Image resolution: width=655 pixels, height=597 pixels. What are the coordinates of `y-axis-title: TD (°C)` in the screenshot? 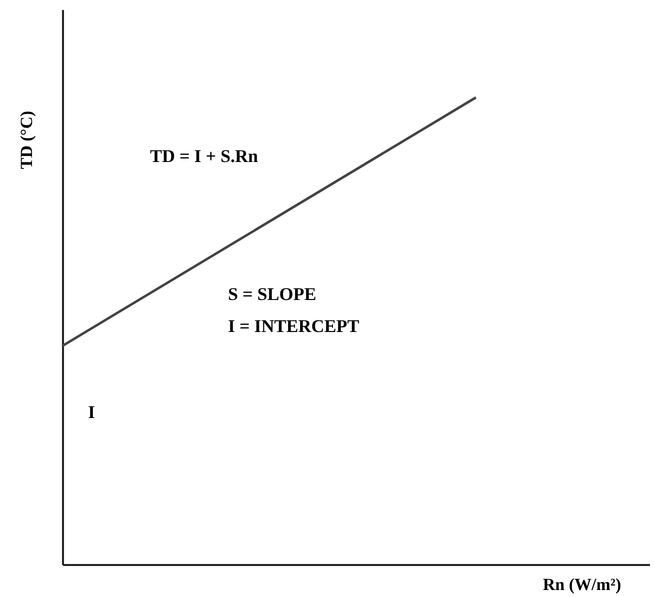 It's located at (26, 140).